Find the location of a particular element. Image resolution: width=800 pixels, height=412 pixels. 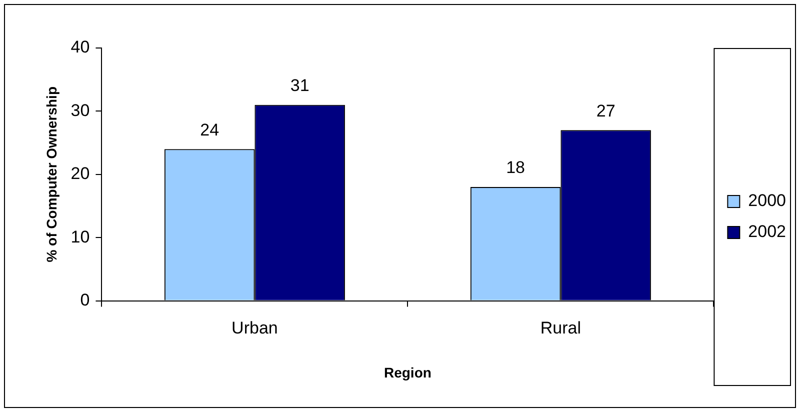

data-label: 31 is located at coordinates (300, 86).